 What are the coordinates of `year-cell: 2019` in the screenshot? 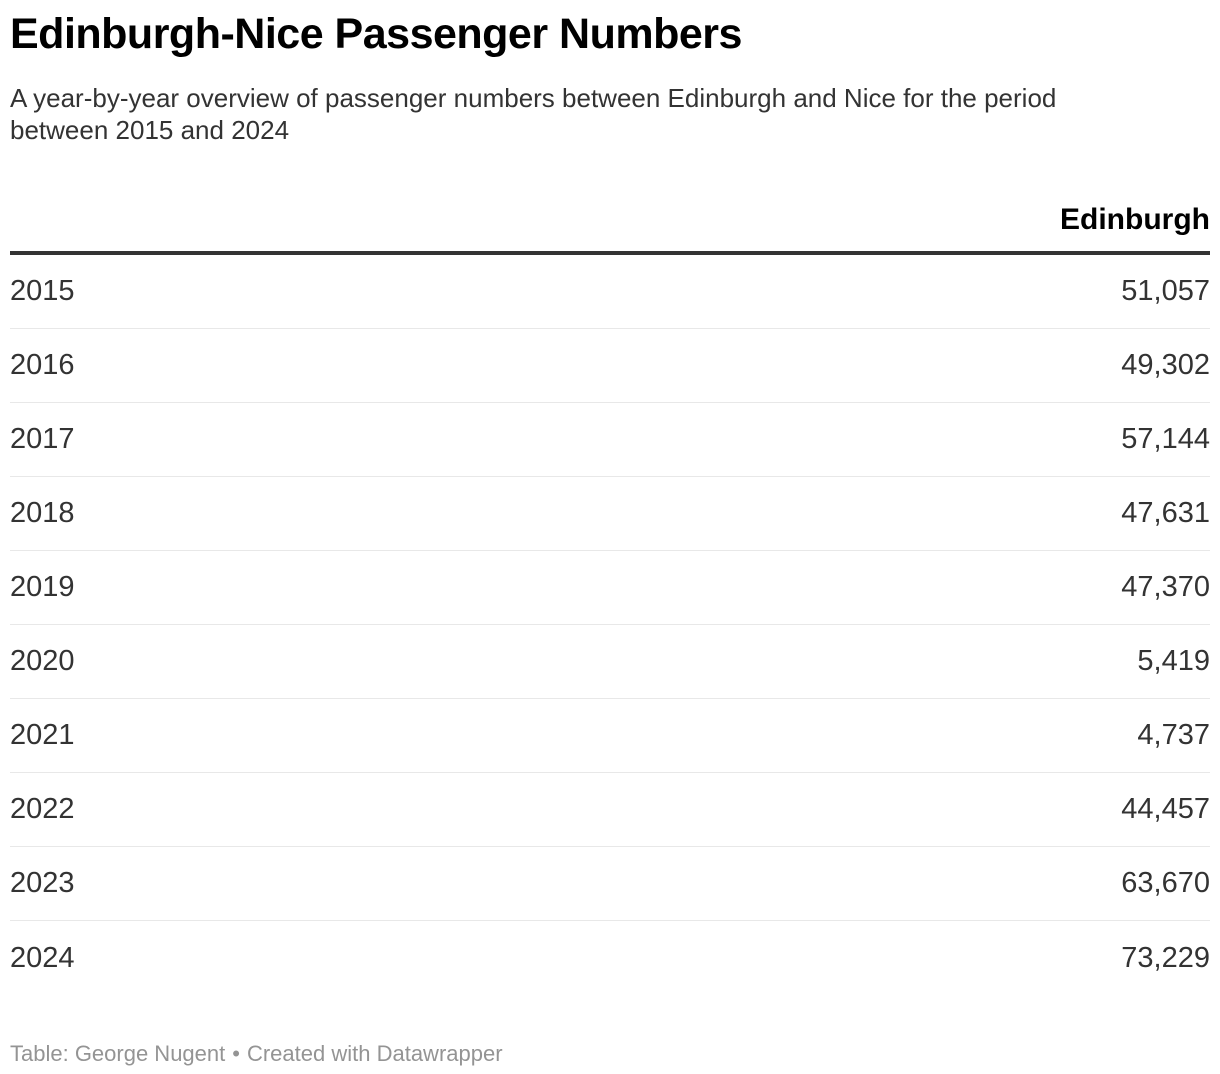 It's located at (42, 587).